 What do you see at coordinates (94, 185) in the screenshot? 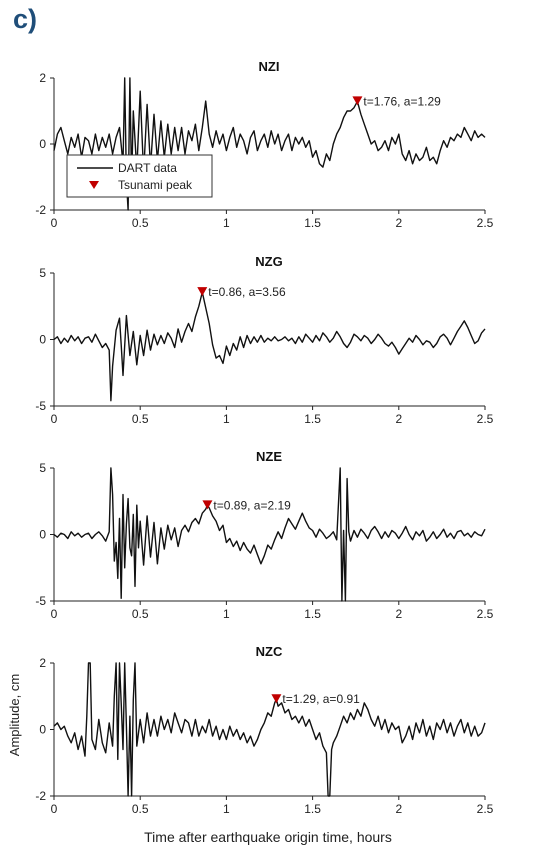
I see `legend-marker-swatch` at bounding box center [94, 185].